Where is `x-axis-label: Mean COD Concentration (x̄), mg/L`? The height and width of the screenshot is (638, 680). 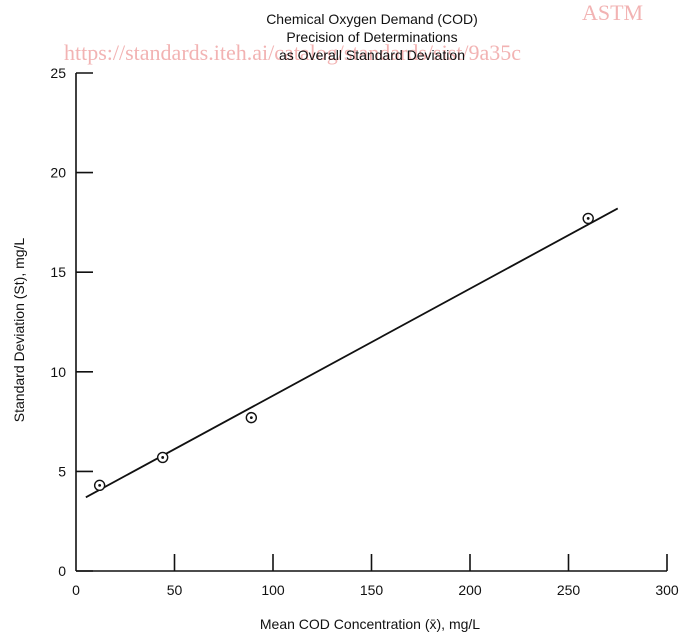
x-axis-label: Mean COD Concentration (x̄), mg/L is located at coordinates (370, 624).